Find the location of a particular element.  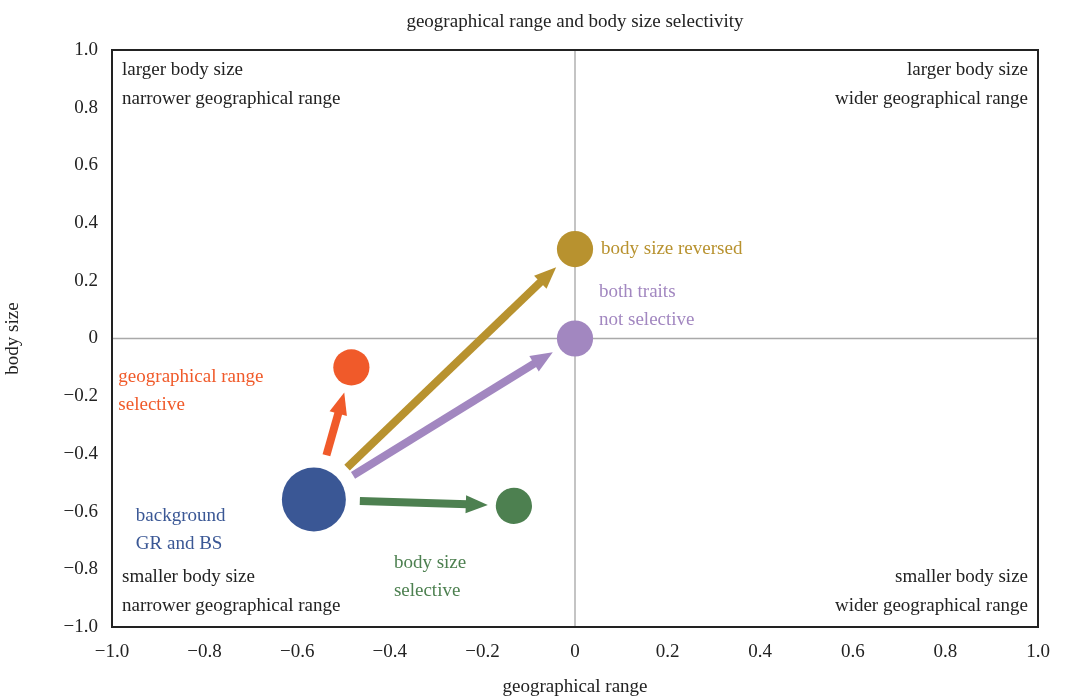

x-tick-label: 0.6 is located at coordinates (852, 651).